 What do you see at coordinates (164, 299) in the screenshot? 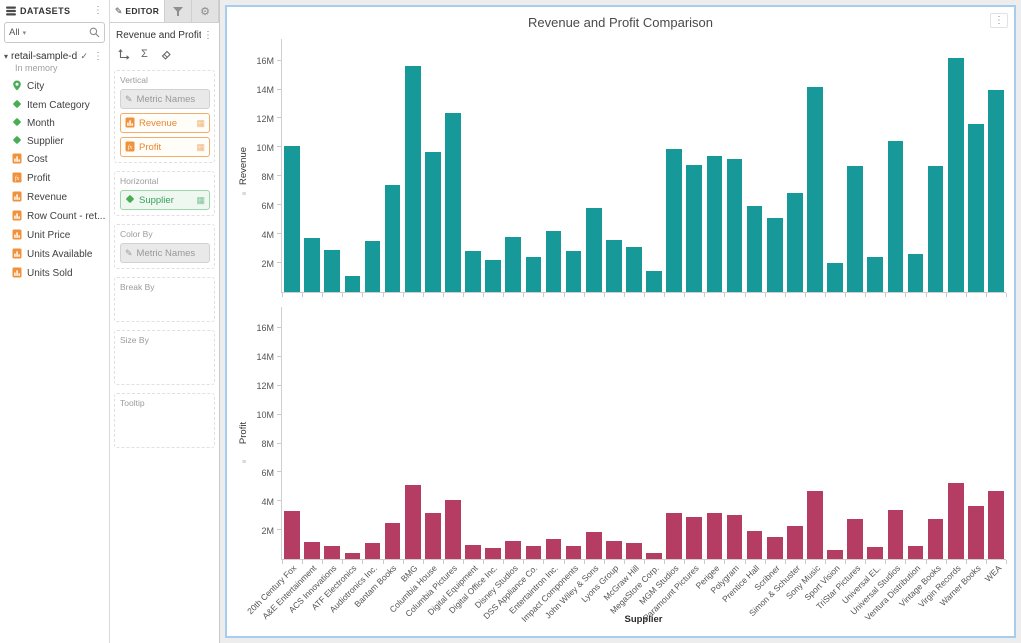
I see `zone-break-by: Break By` at bounding box center [164, 299].